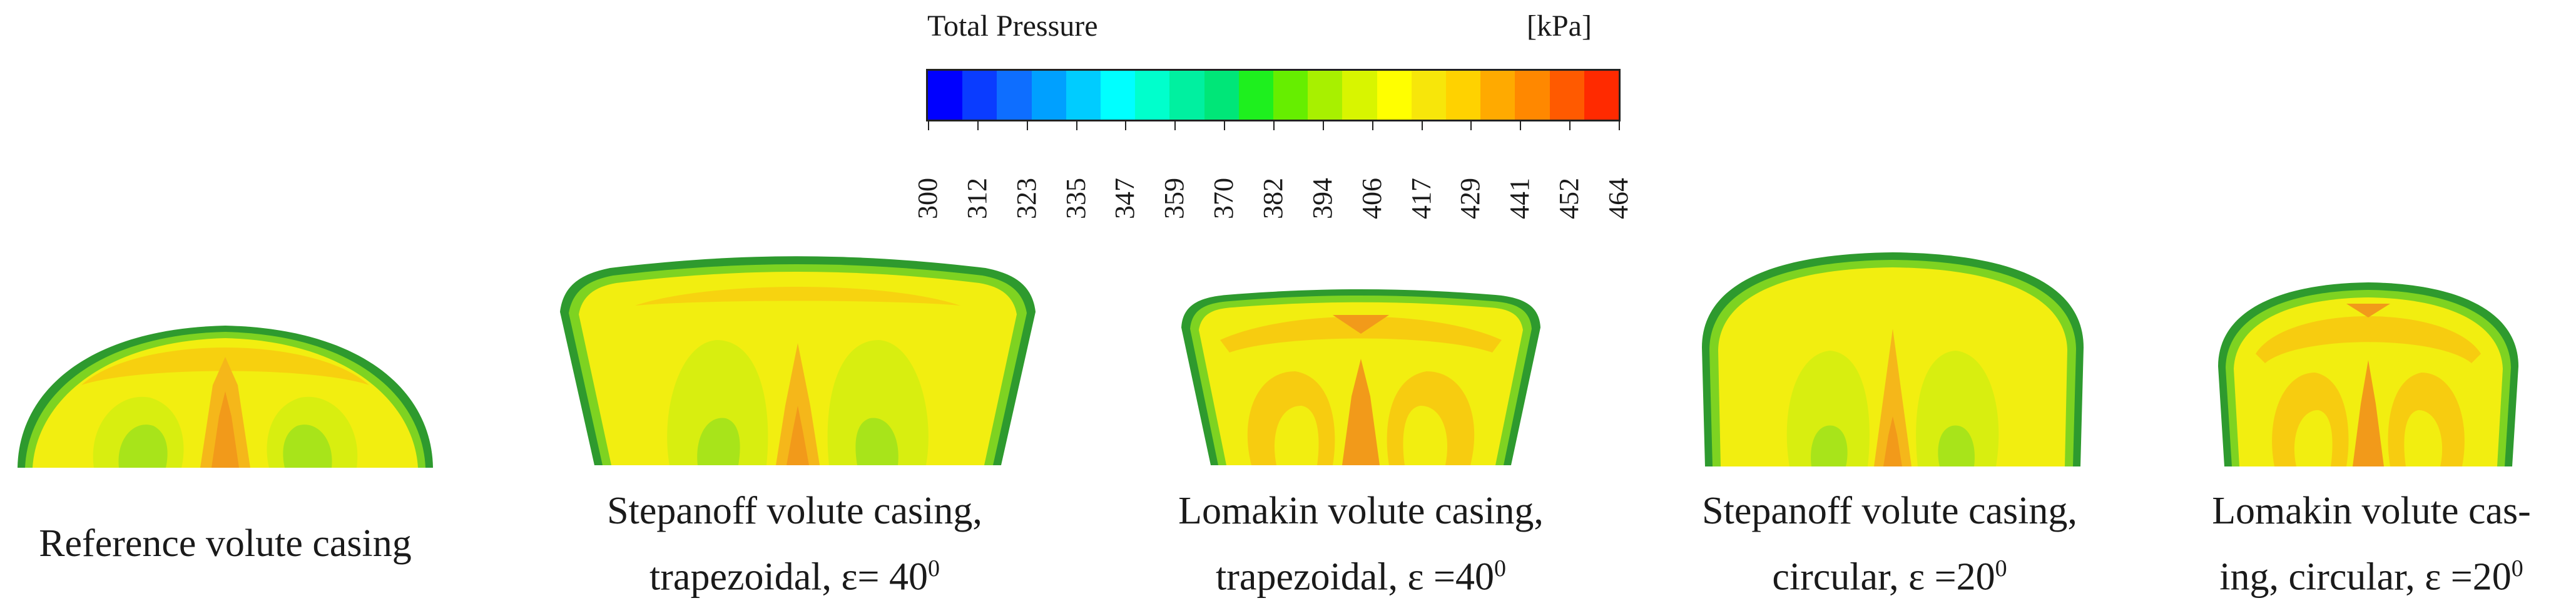 The image size is (2576, 613). What do you see at coordinates (1890, 577) in the screenshot?
I see `caption-line2: circular, ε =200` at bounding box center [1890, 577].